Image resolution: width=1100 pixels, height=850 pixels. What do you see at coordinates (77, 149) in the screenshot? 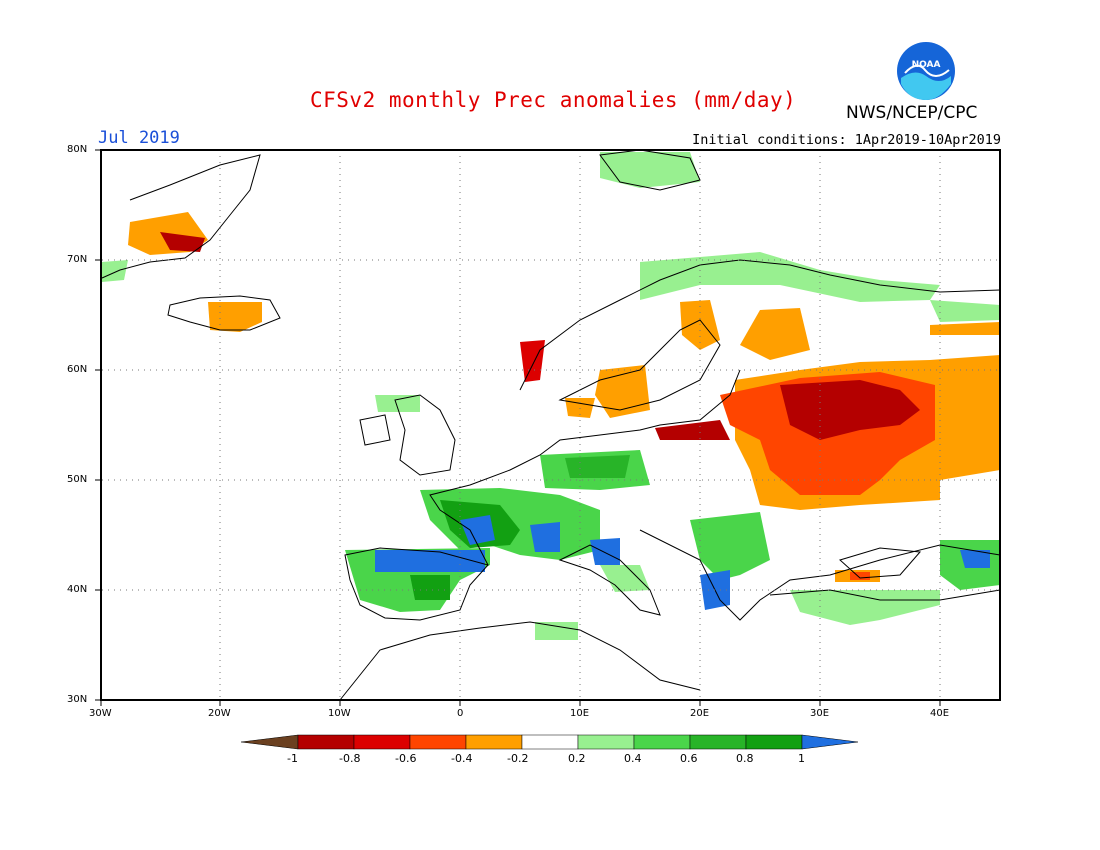
I see `lat-label: 80N` at bounding box center [77, 149].